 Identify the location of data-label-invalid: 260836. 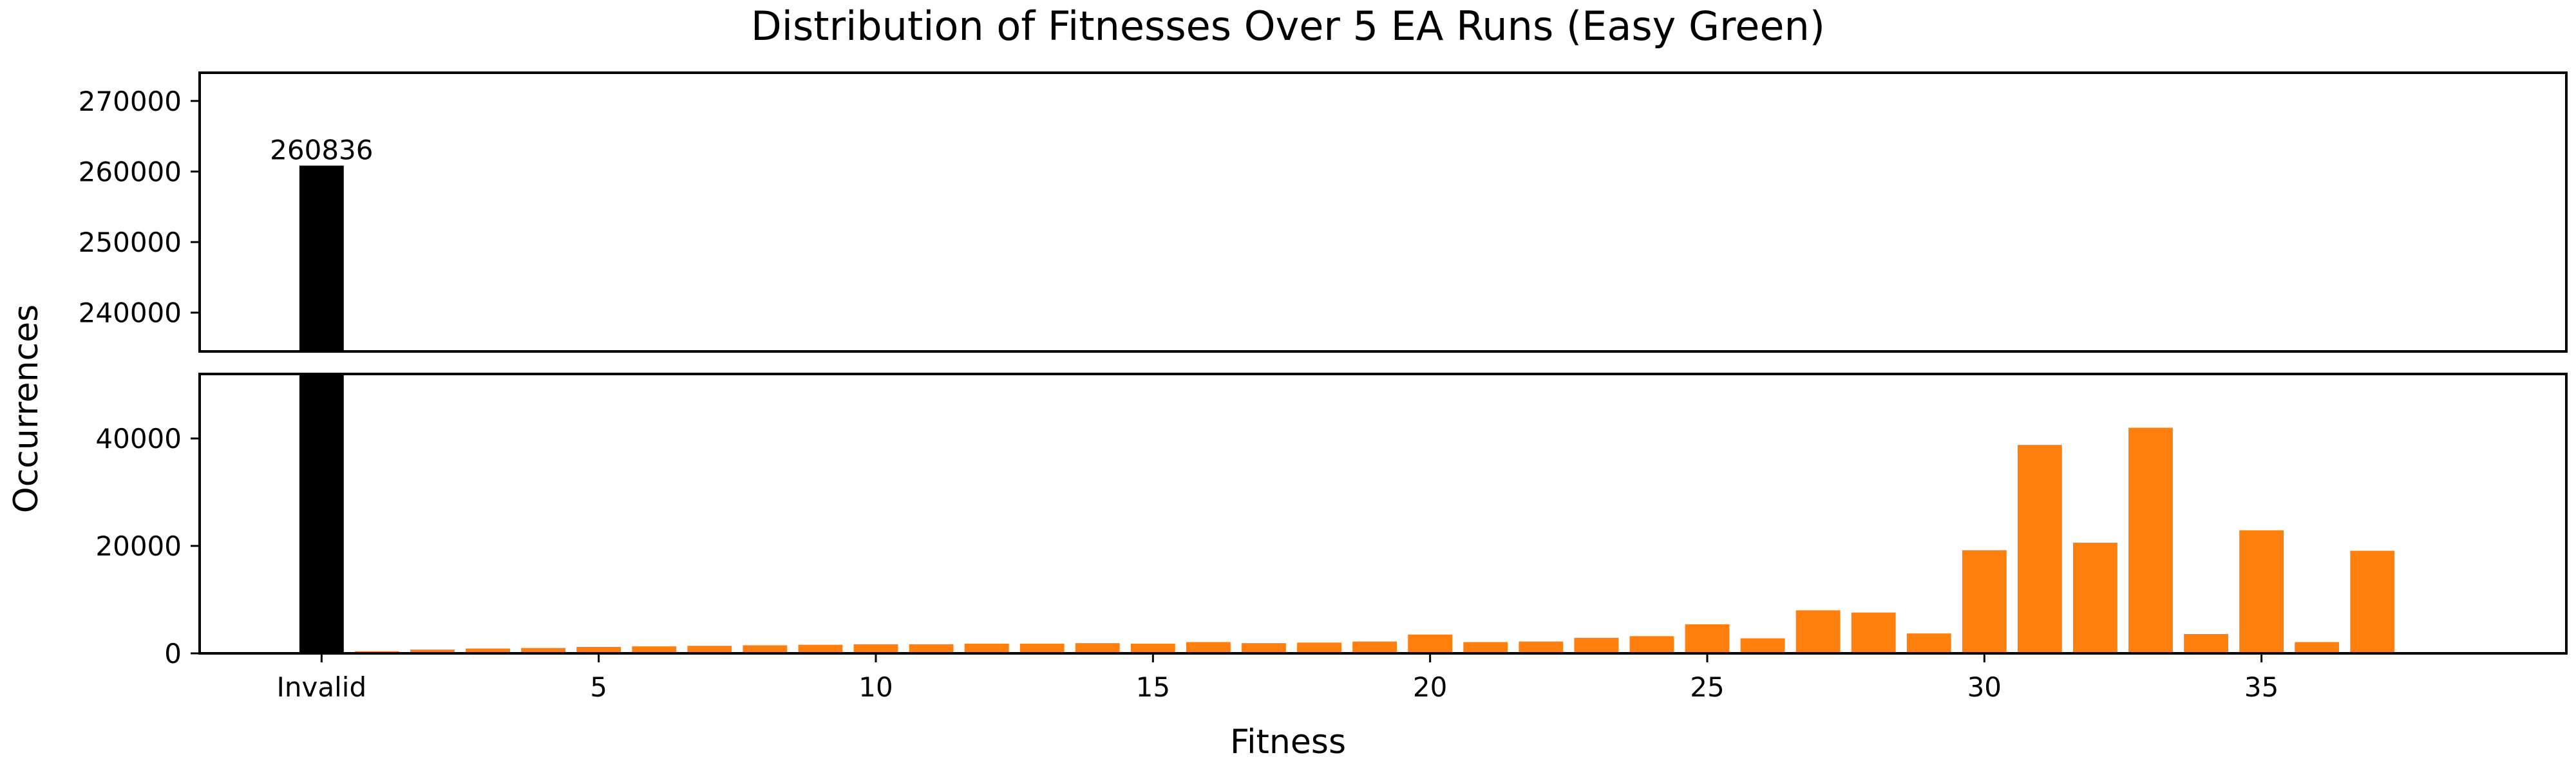
(321, 149).